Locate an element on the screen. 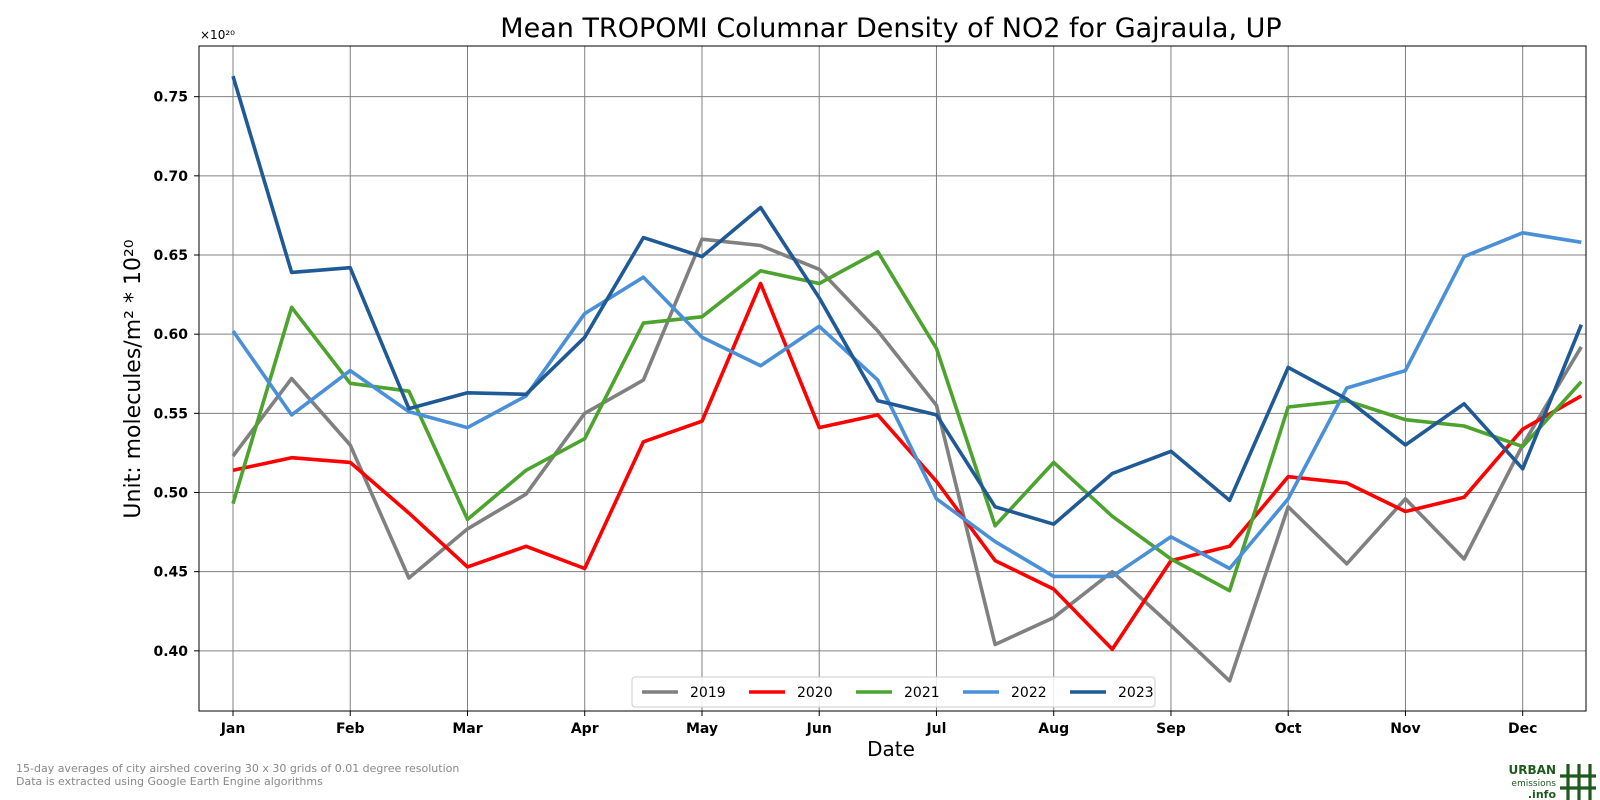  x-tick-label: Jun is located at coordinates (819, 729).